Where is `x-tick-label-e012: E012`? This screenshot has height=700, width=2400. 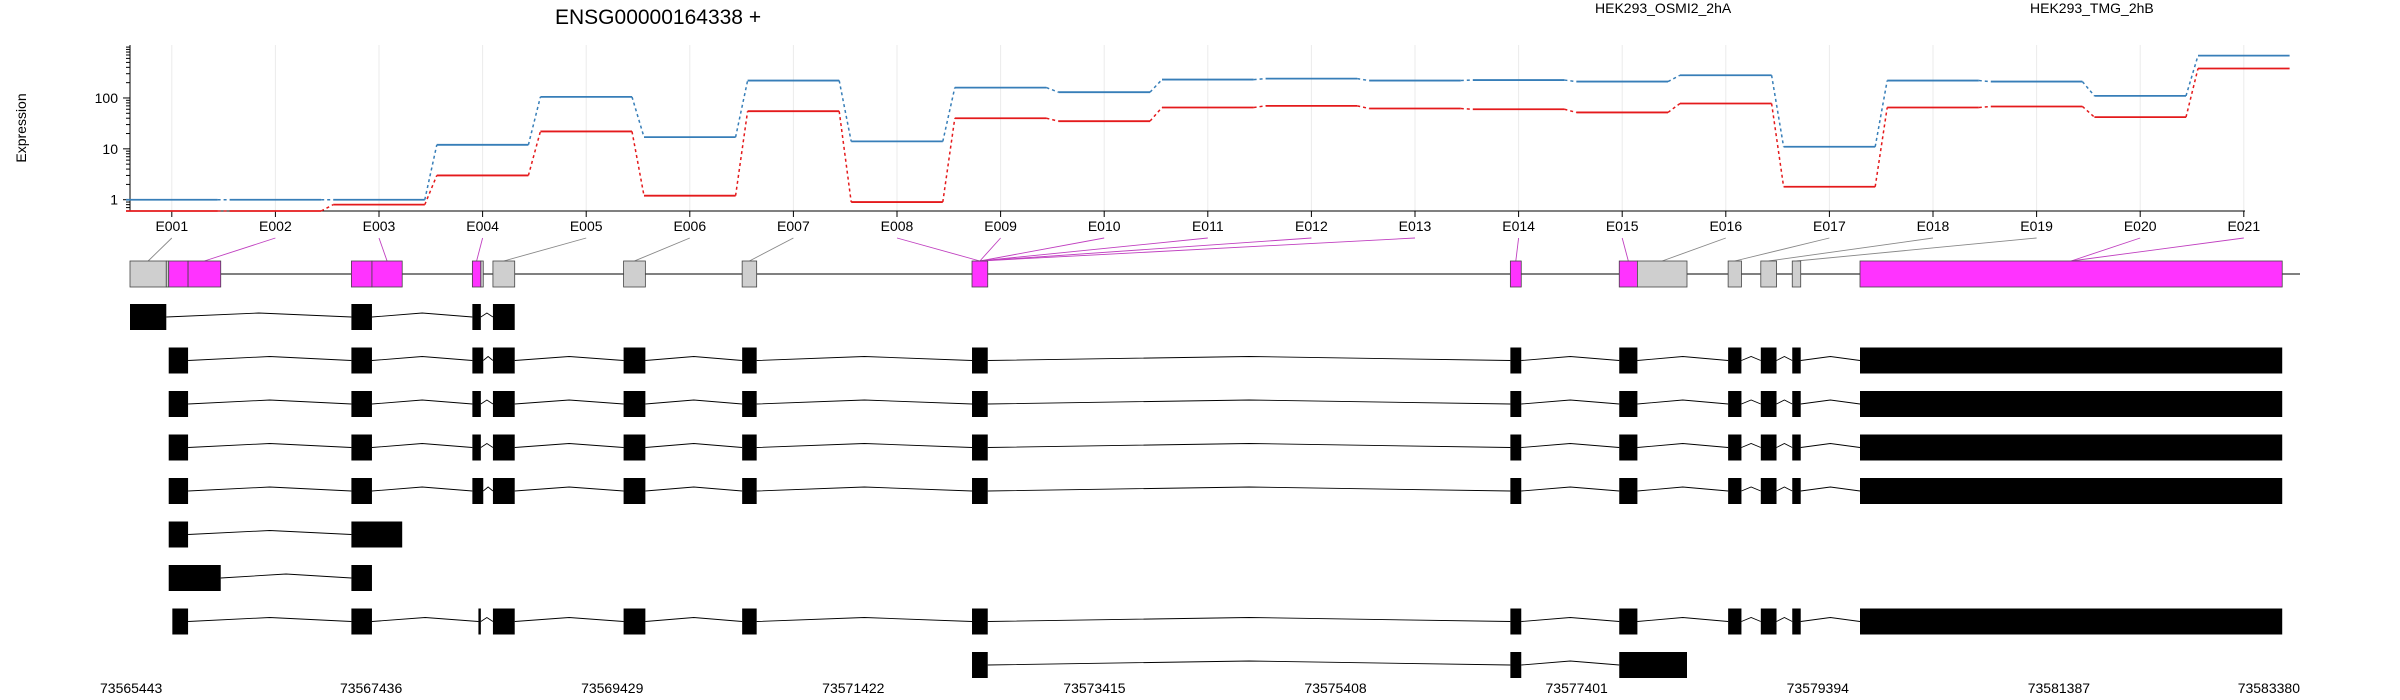
x-tick-label-e012: E012 is located at coordinates (1311, 226).